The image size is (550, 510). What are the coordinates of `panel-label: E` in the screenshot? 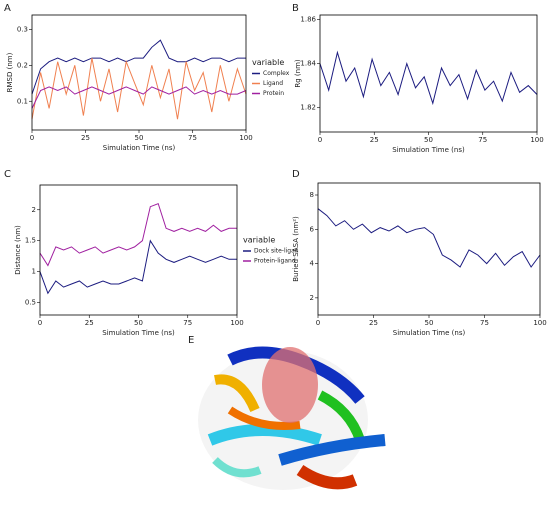 It's located at (191, 340).